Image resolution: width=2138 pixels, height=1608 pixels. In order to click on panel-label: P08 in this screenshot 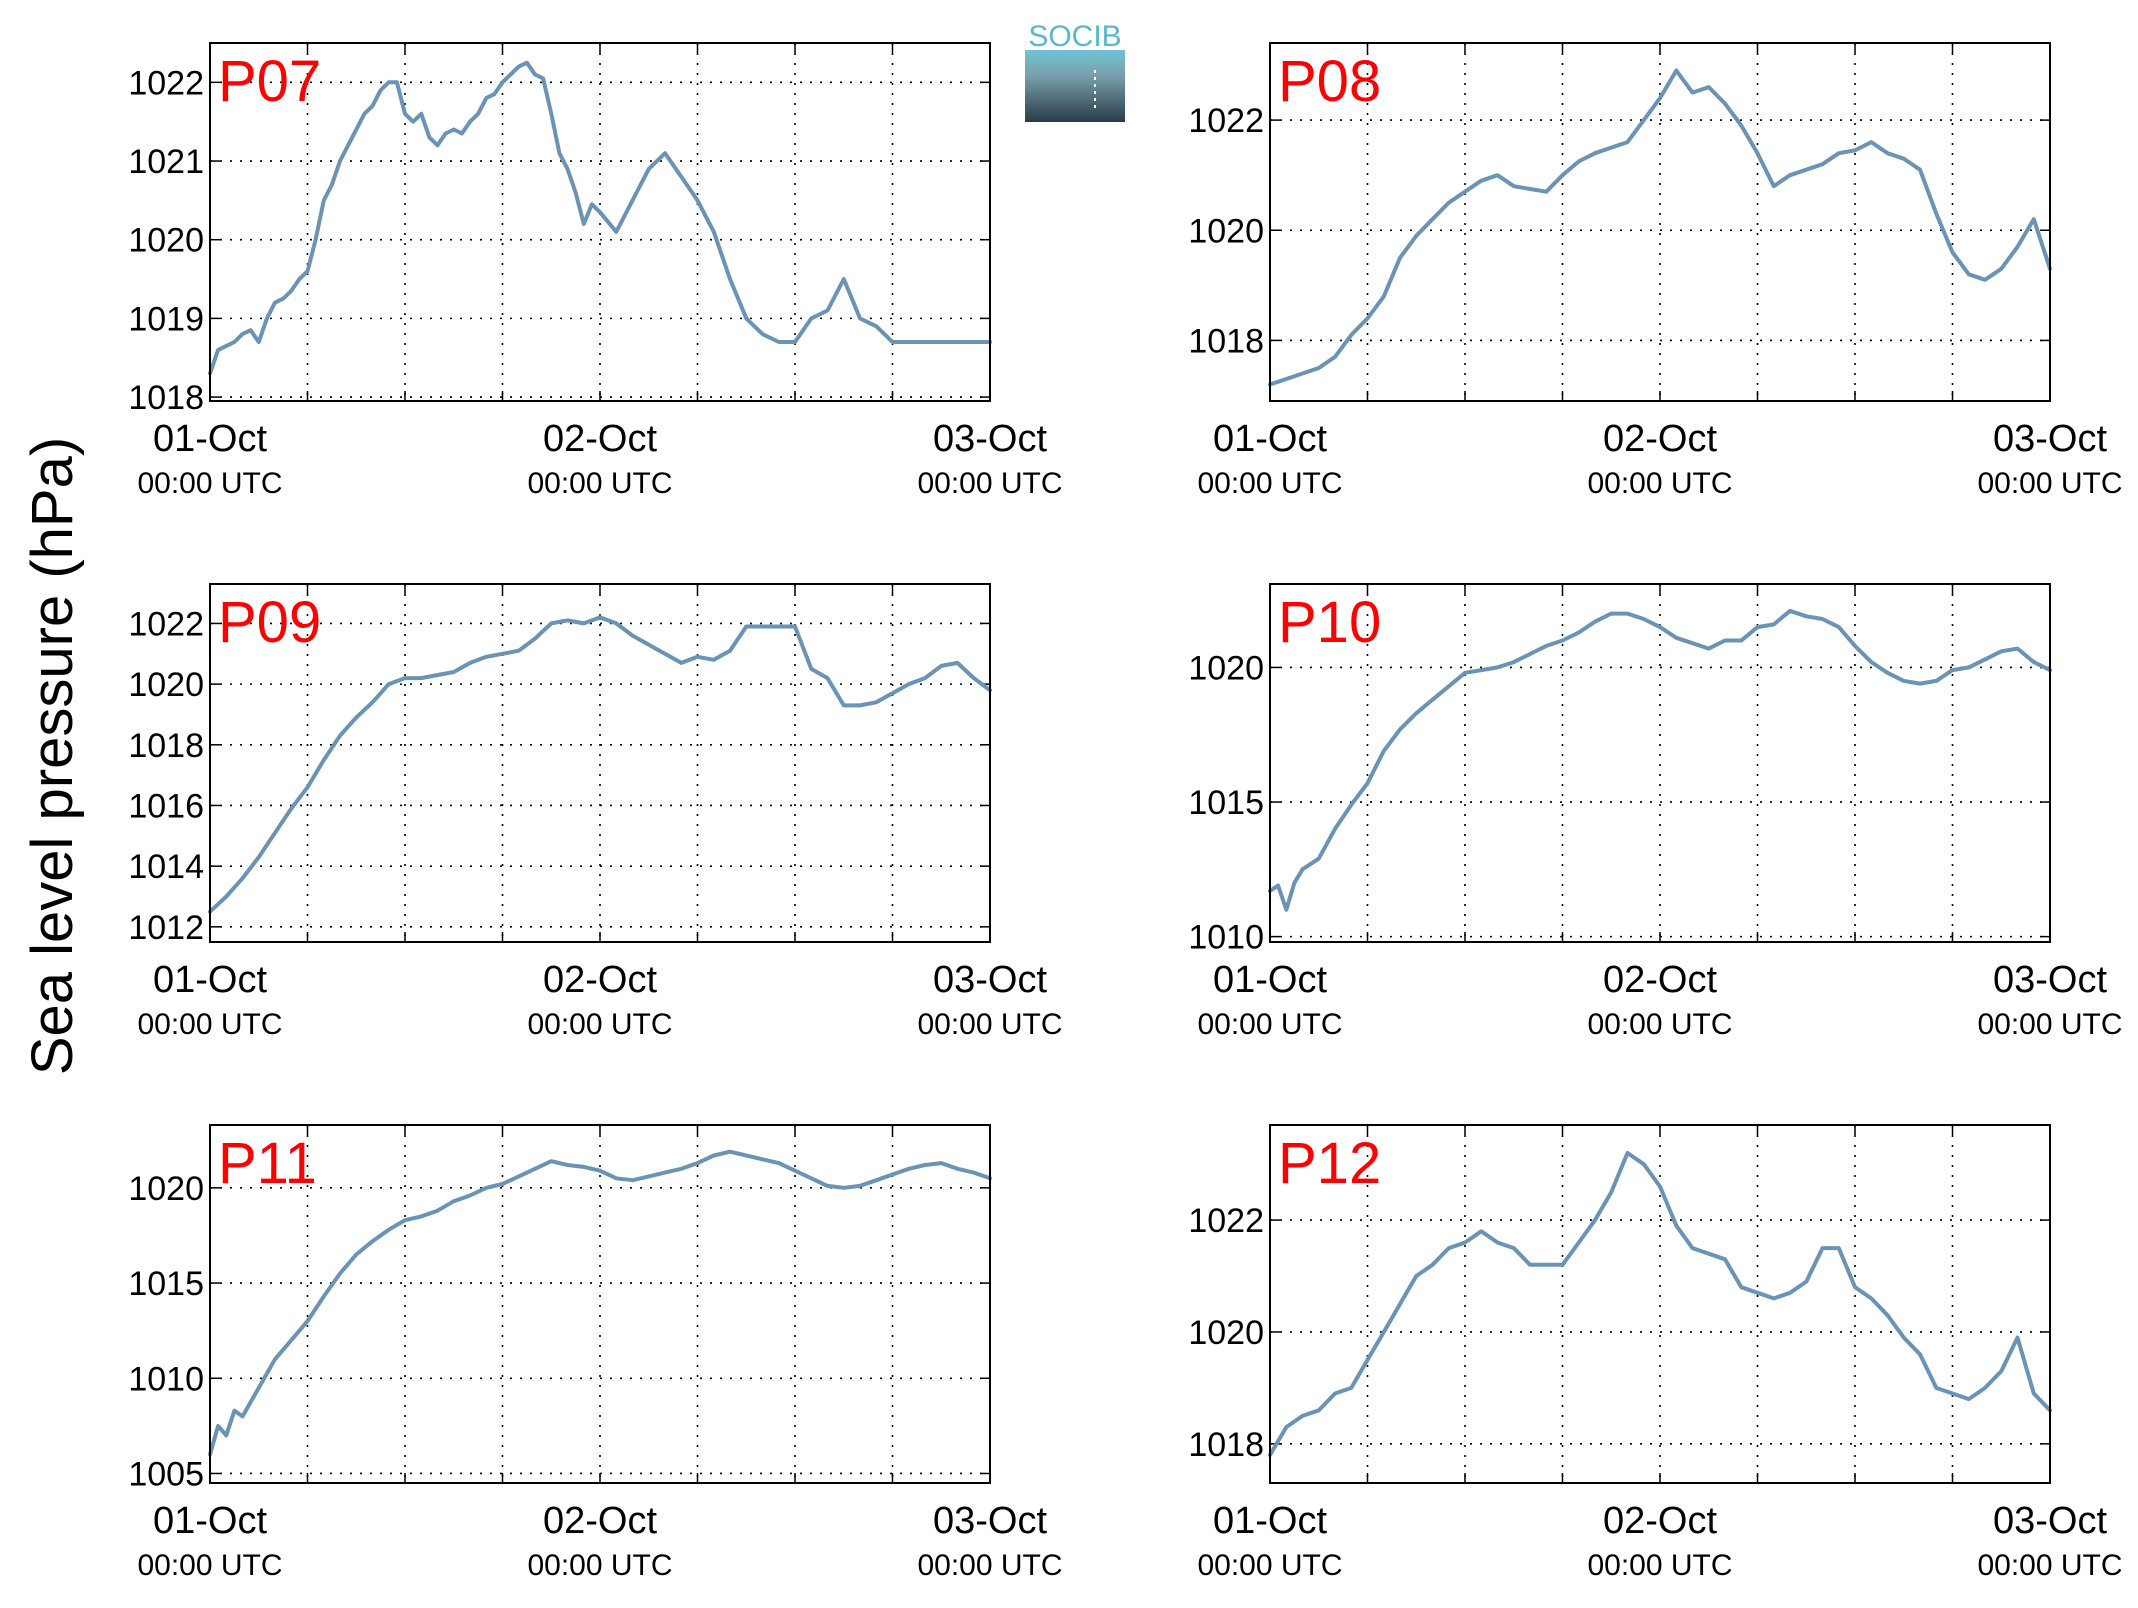, I will do `click(1329, 81)`.